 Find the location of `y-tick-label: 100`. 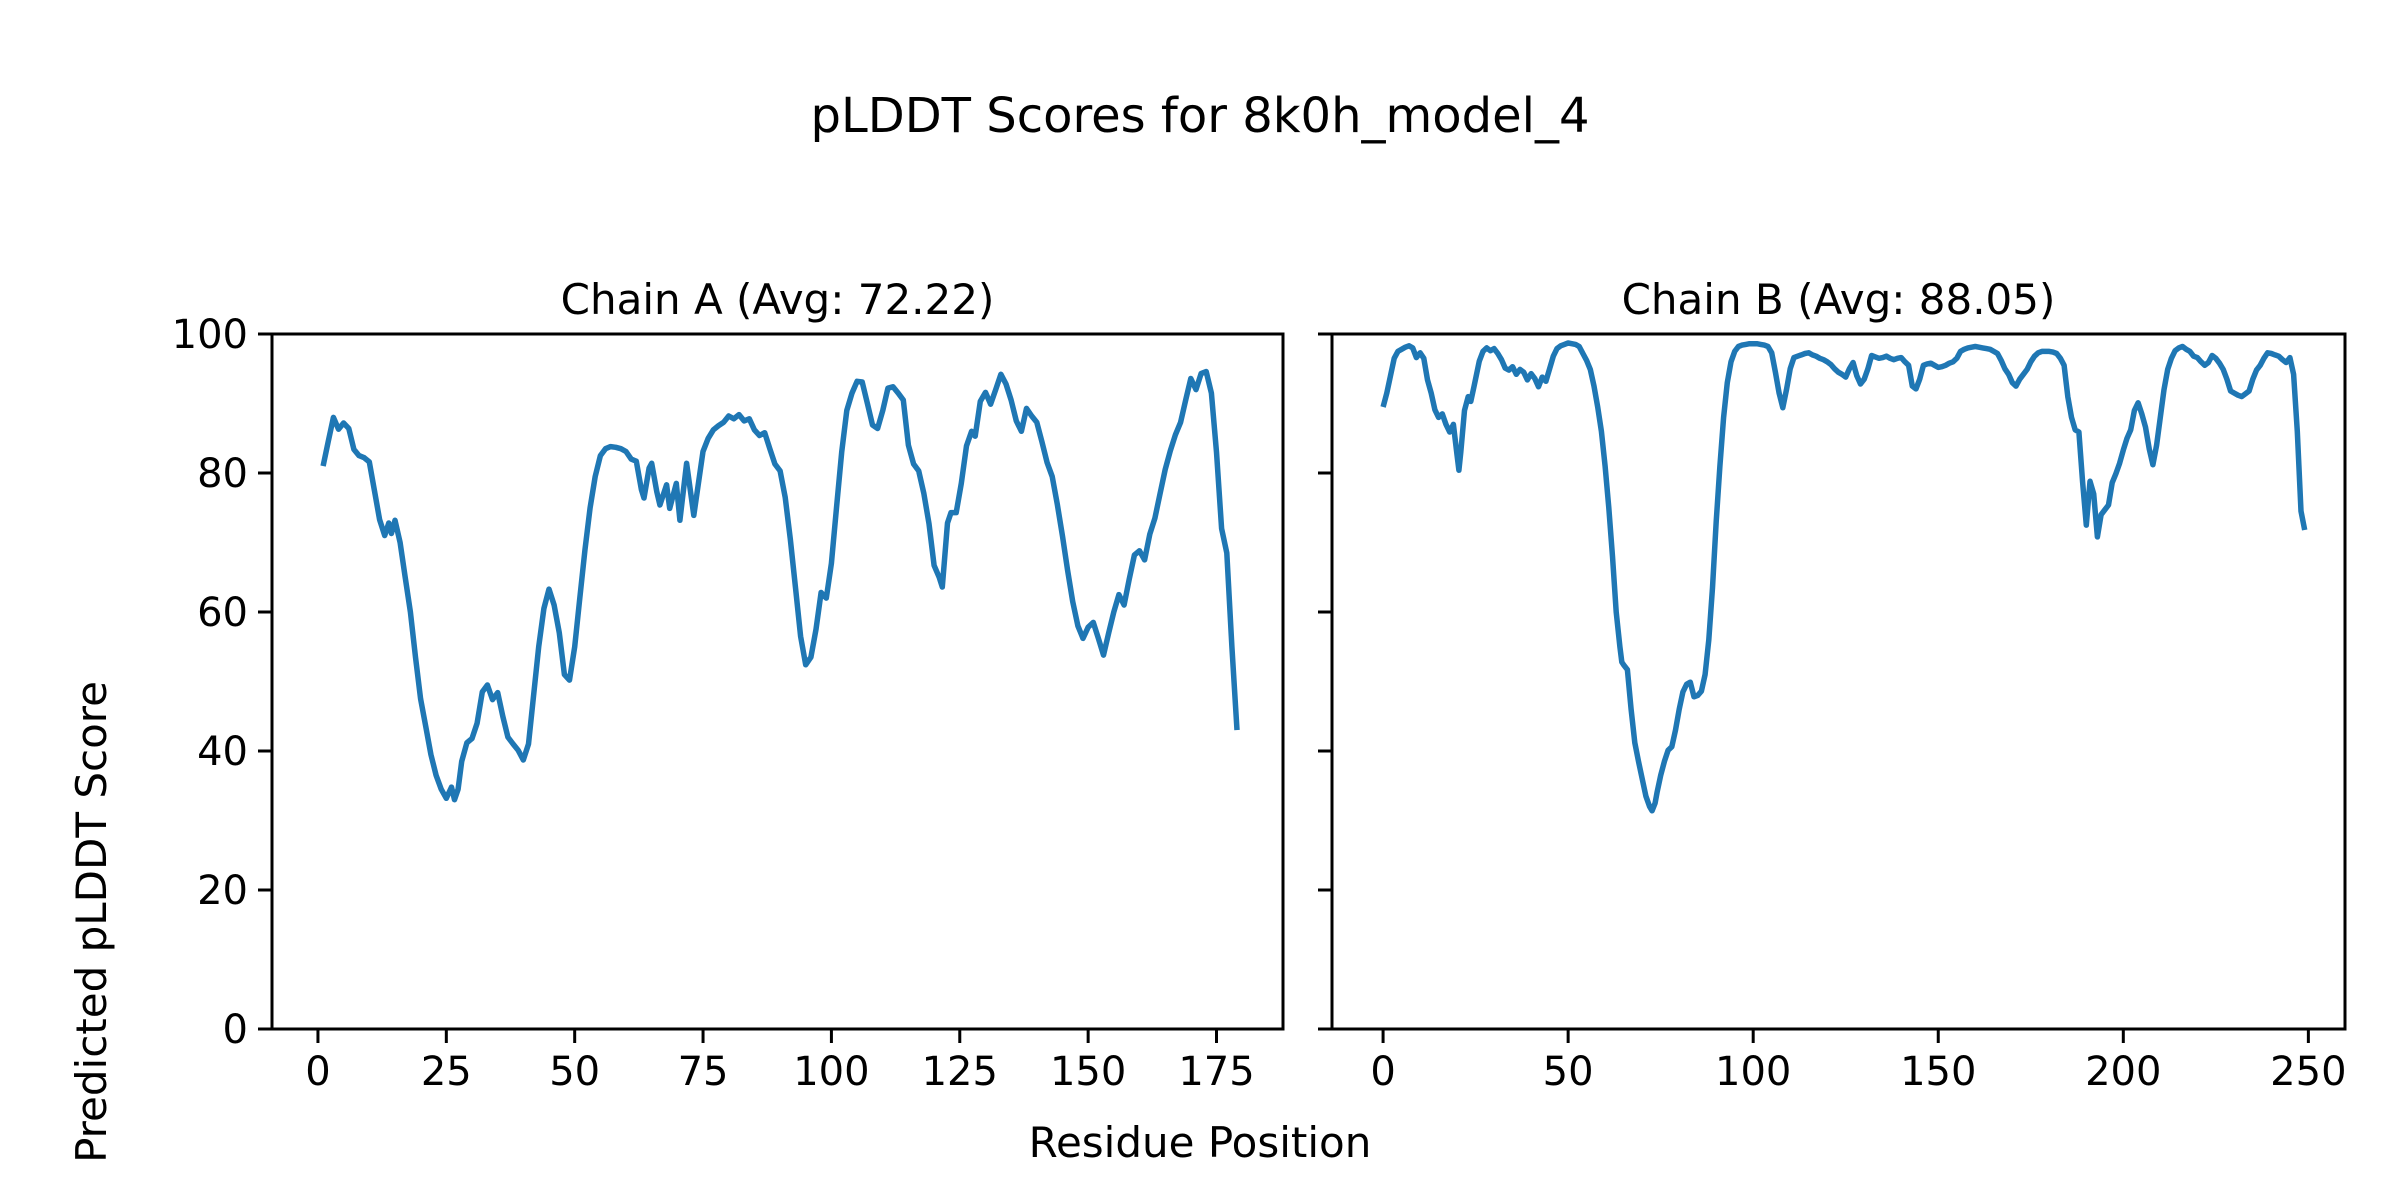

y-tick-label: 100 is located at coordinates (210, 335).